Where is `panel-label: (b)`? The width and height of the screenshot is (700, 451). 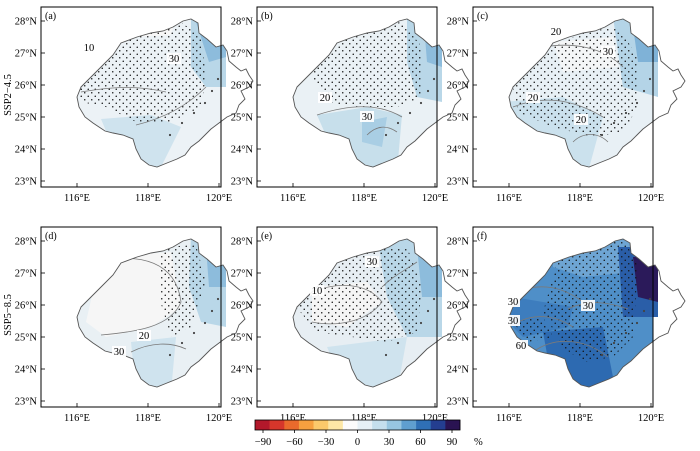
panel-label: (b) is located at coordinates (267, 16).